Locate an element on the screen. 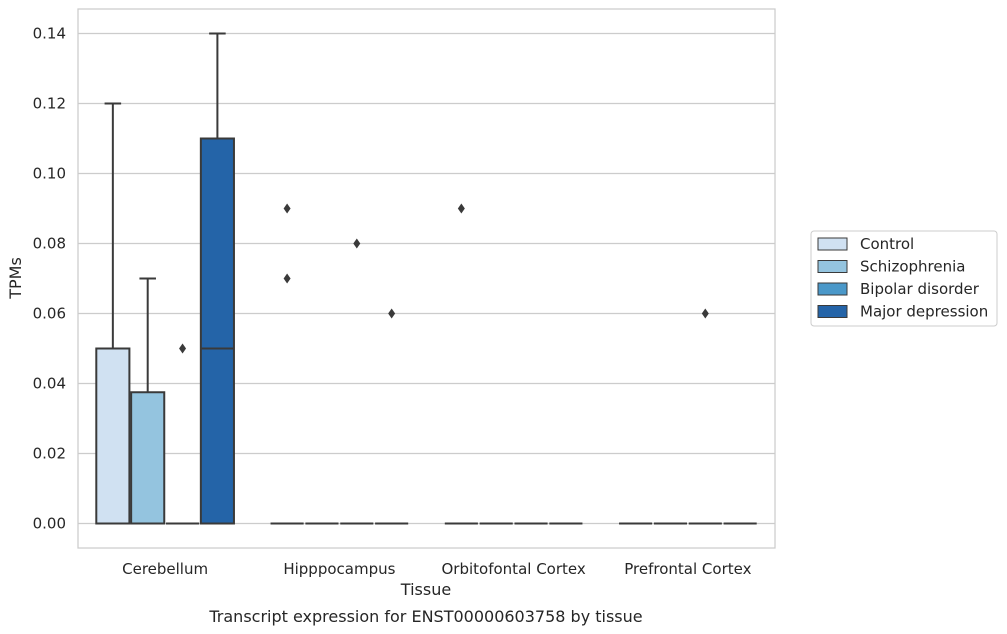  x-tick-label: Prefrontal Cortex is located at coordinates (687, 569).